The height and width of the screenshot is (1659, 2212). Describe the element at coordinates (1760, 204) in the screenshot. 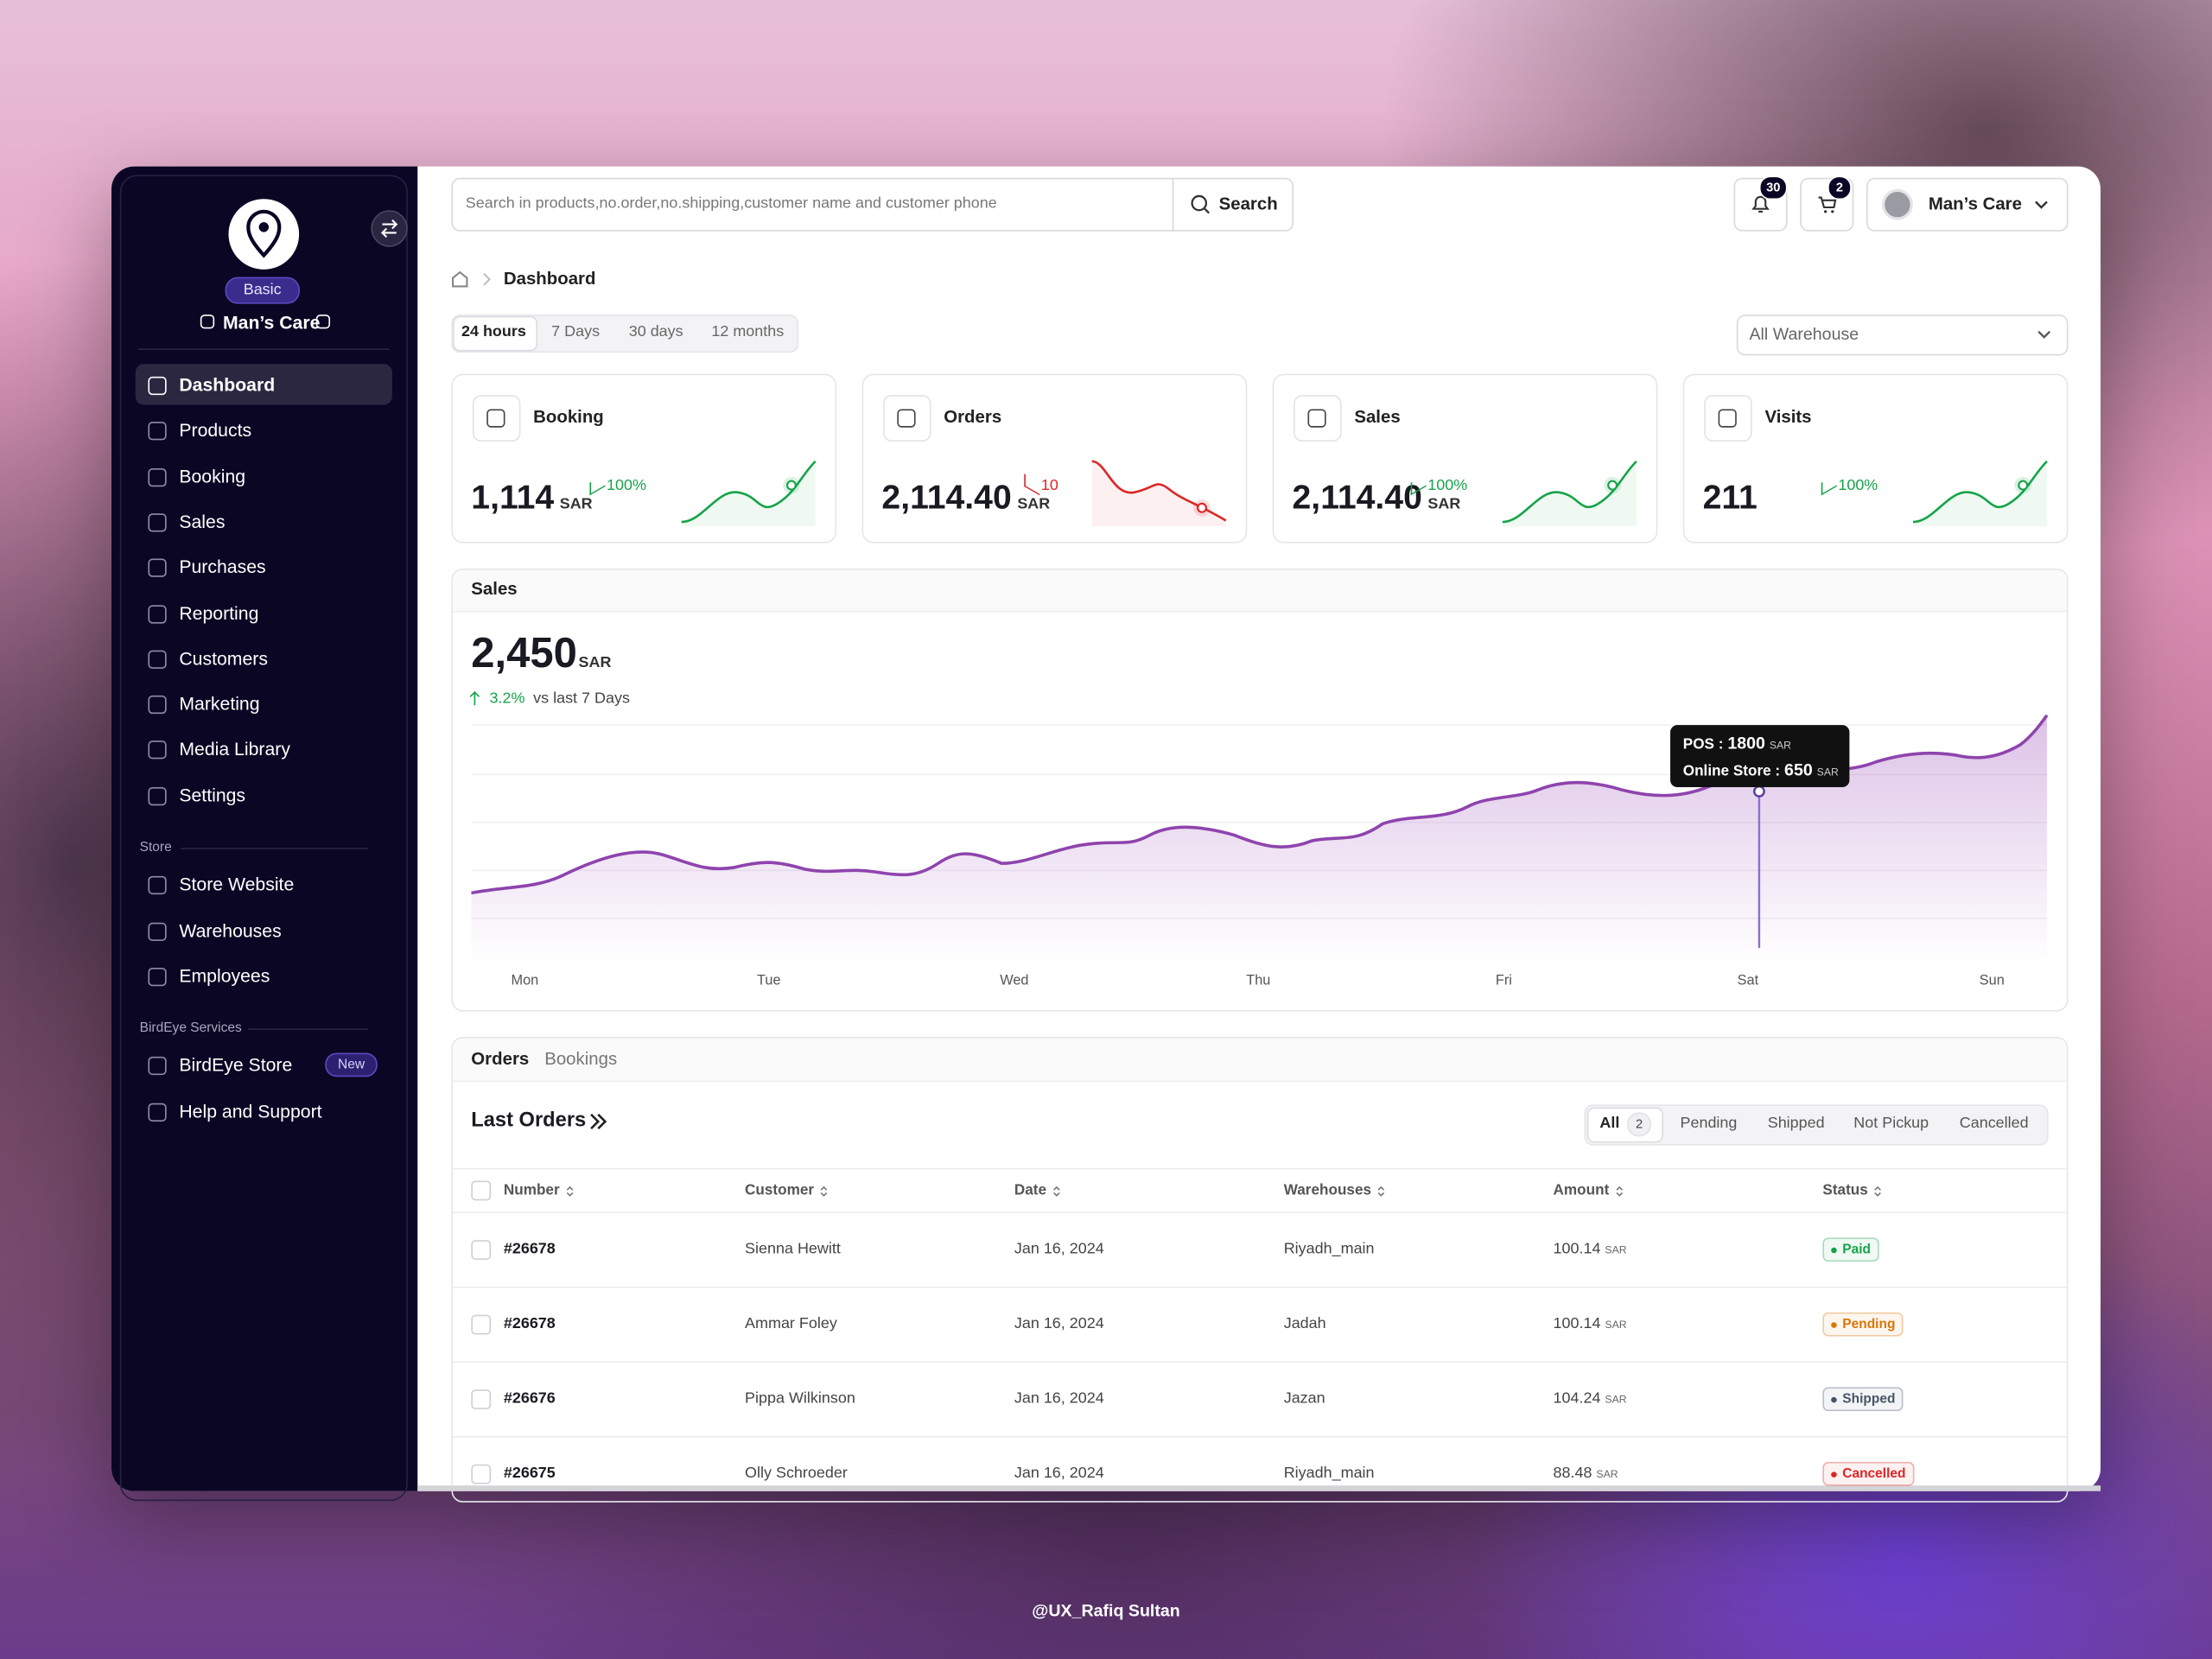

I see `bell-button` at that location.